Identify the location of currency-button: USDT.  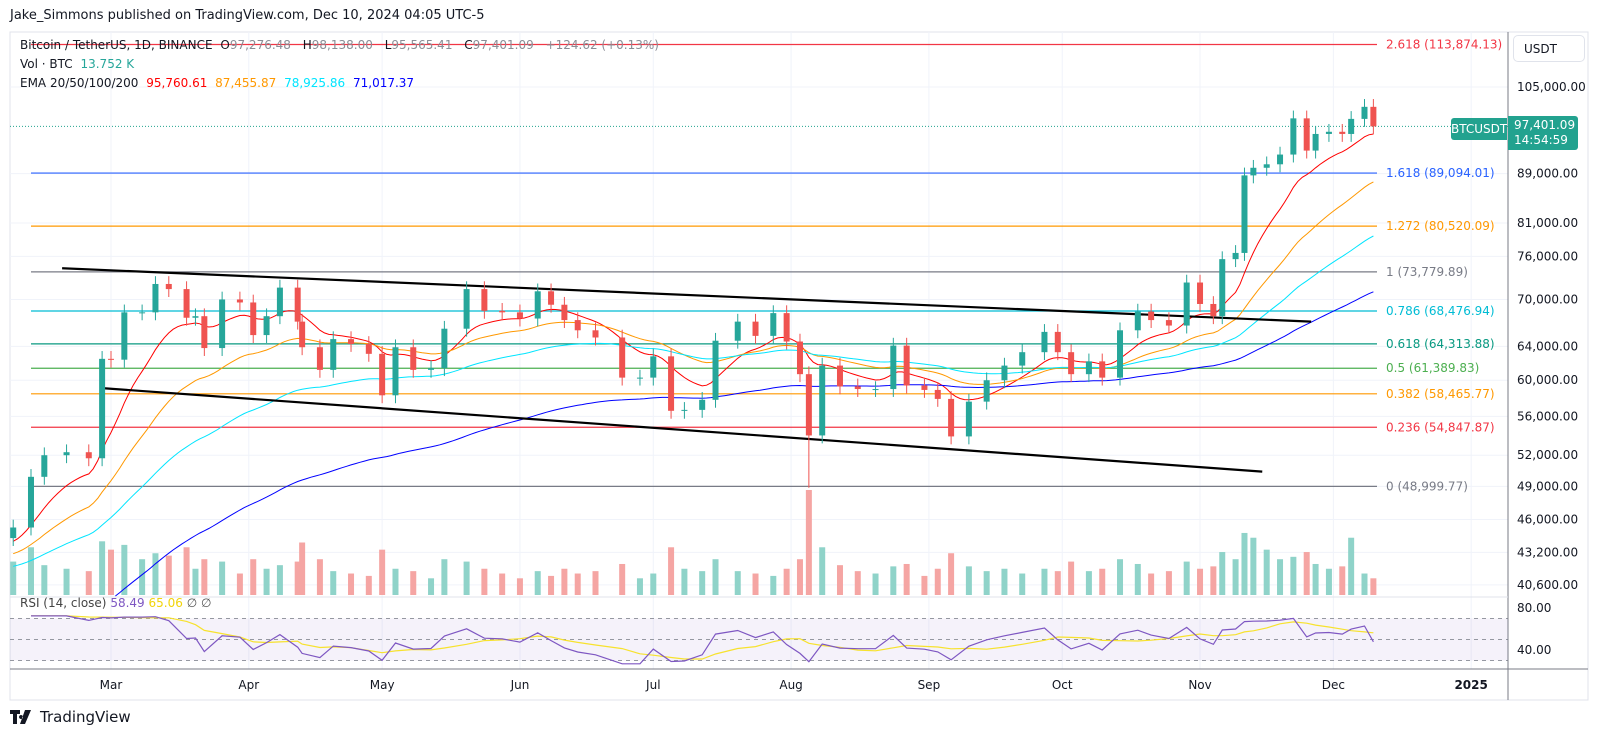
(1549, 48).